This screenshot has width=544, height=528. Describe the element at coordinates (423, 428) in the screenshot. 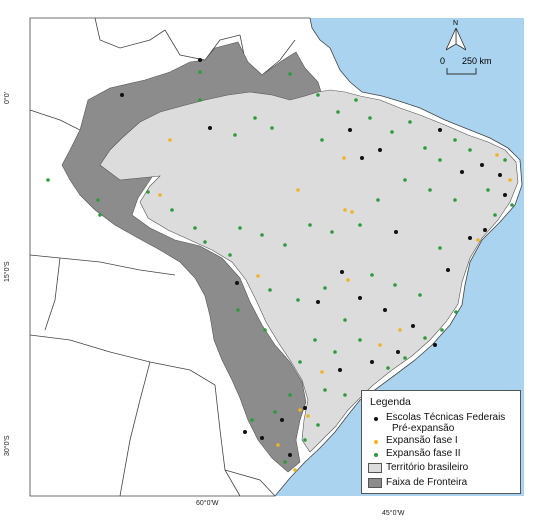

I see `legend-label-pre-expansao-line2: Pré-expansão` at that location.